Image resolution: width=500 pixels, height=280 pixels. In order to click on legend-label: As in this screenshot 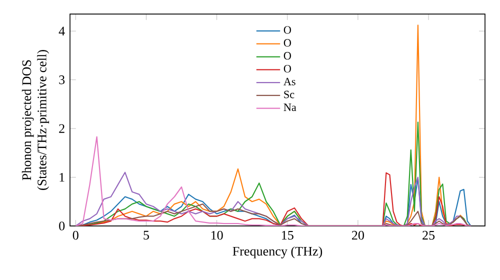, I will do `click(290, 82)`.